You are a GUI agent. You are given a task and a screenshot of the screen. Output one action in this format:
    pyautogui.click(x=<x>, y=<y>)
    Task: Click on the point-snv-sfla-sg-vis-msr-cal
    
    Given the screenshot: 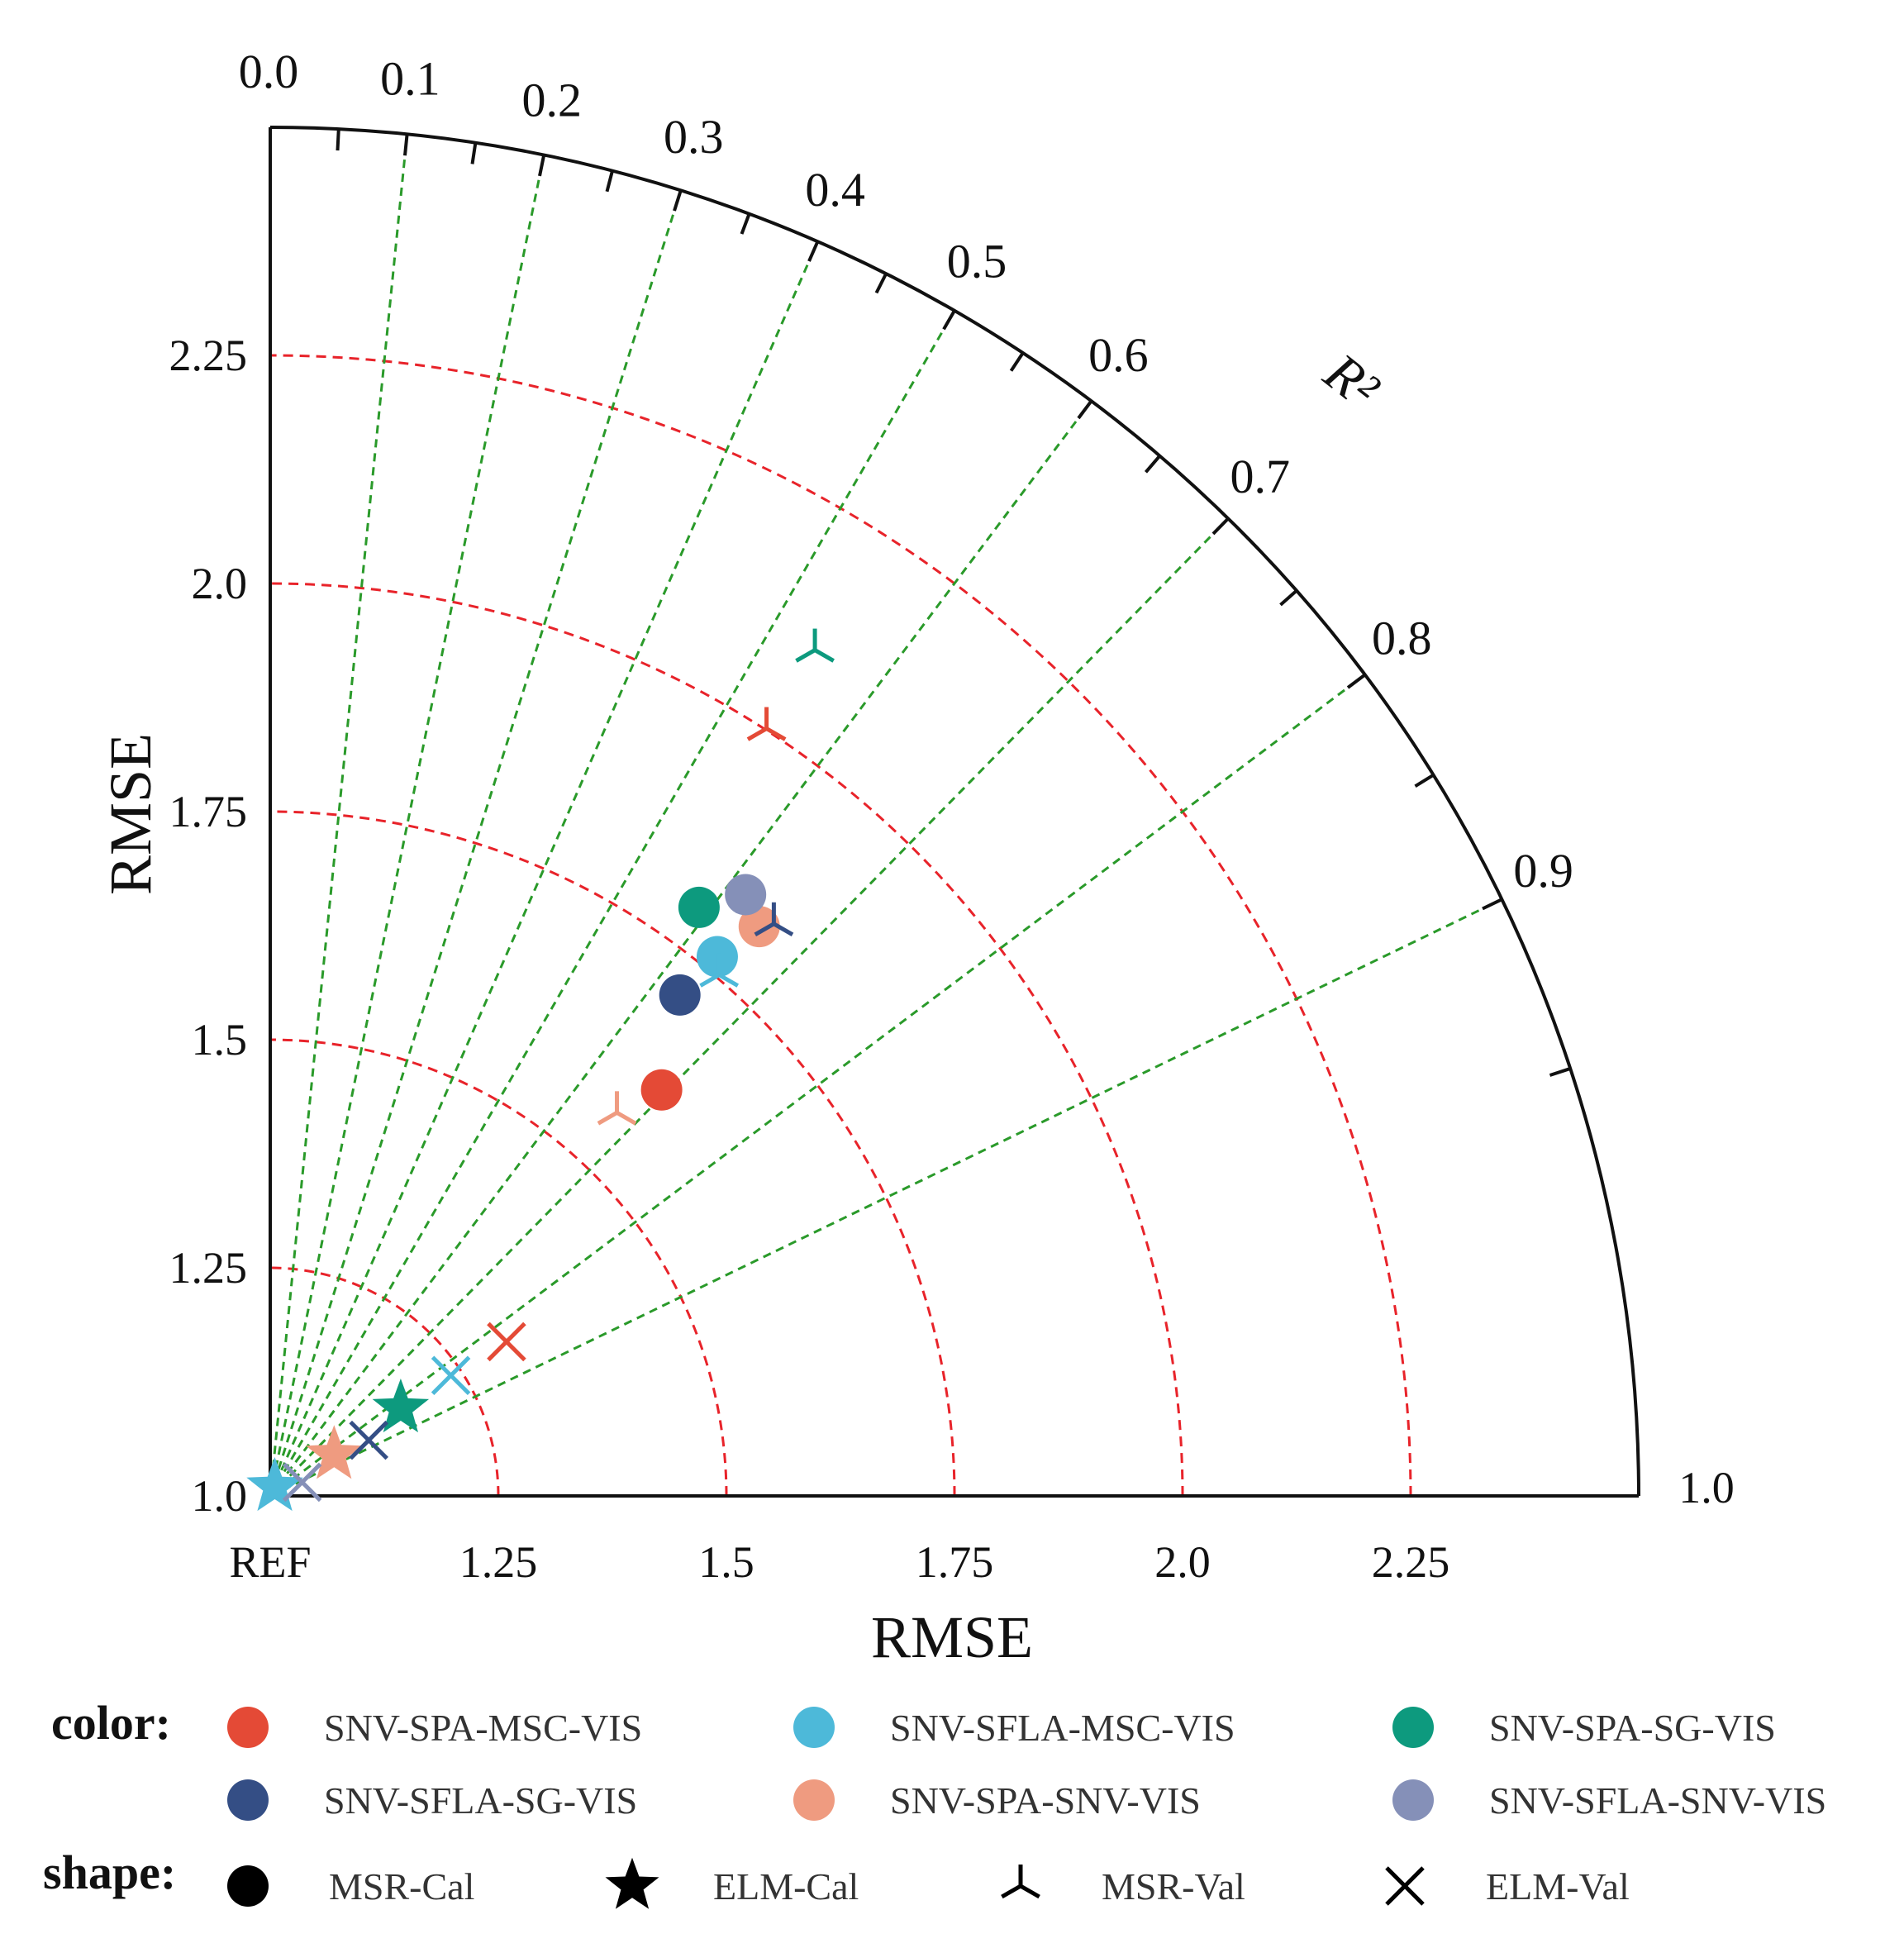 What is the action you would take?
    pyautogui.click(x=680, y=995)
    